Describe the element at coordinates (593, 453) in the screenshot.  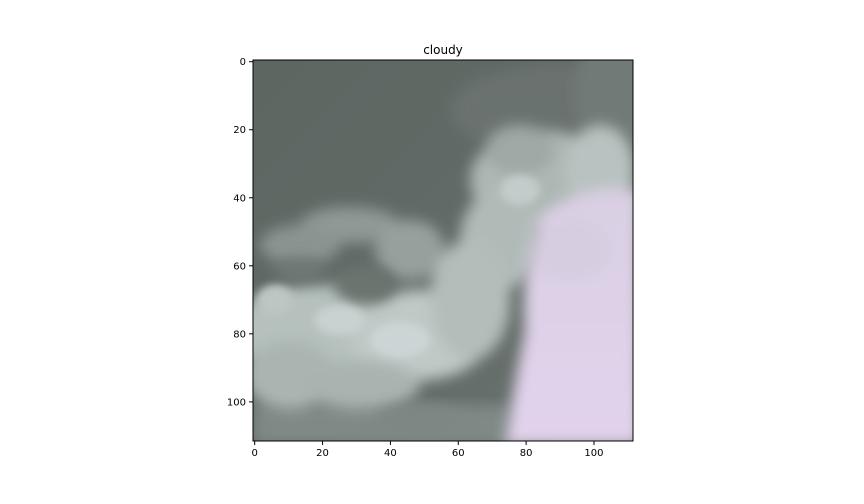
I see `x-tick-label: 100` at that location.